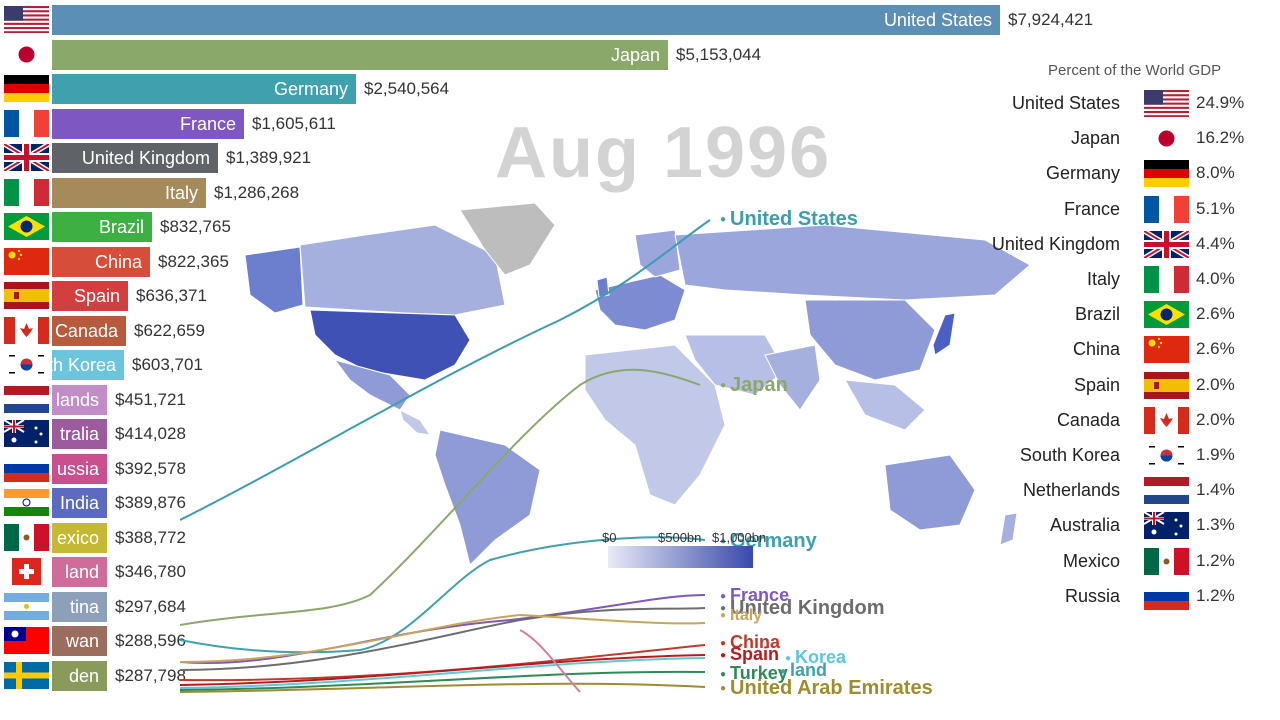  I want to click on bar-row: Canada $622,659, so click(640, 330).